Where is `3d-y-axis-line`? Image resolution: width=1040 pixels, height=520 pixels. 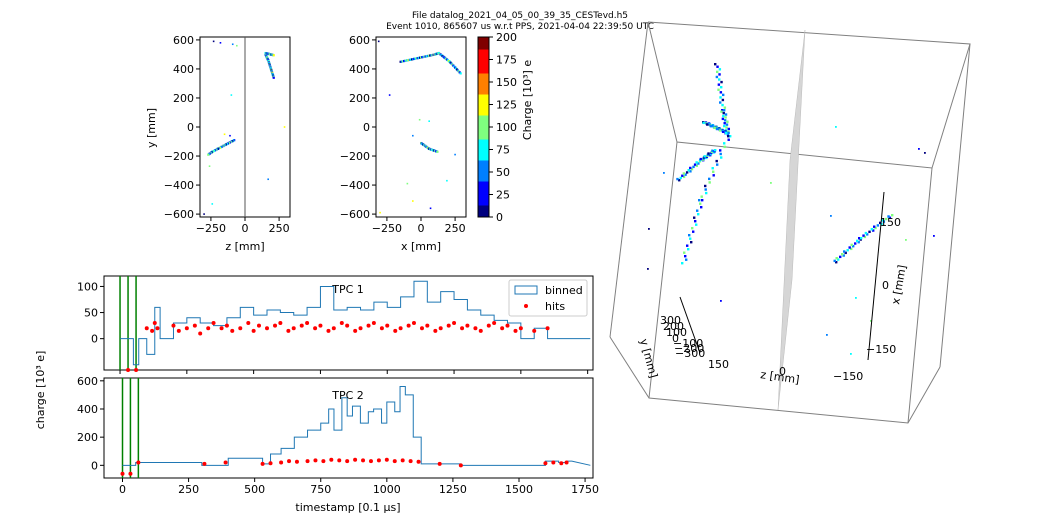 3d-y-axis-line is located at coordinates (690, 325).